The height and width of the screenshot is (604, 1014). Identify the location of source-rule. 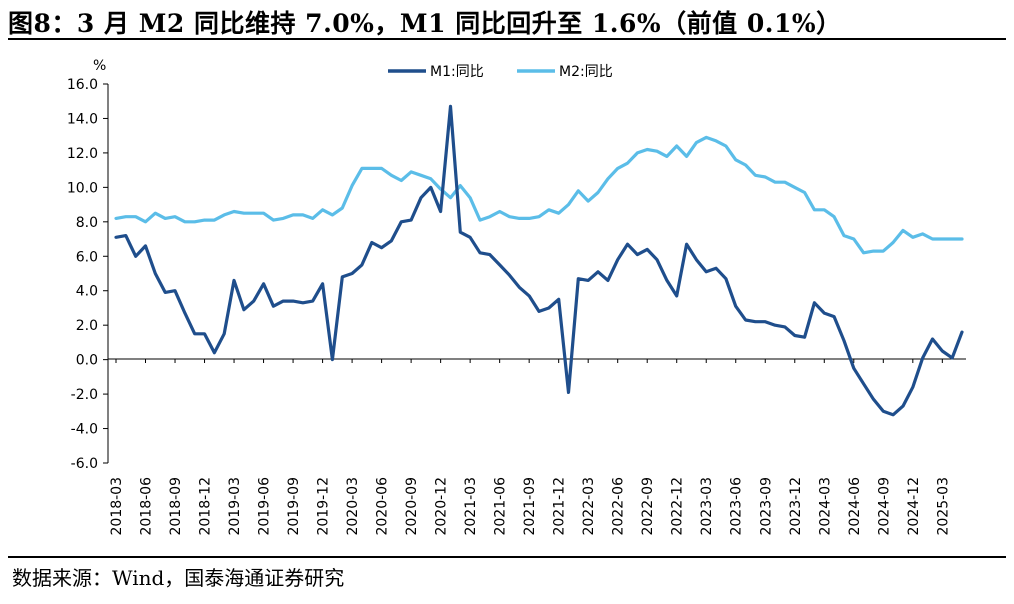
(507, 557).